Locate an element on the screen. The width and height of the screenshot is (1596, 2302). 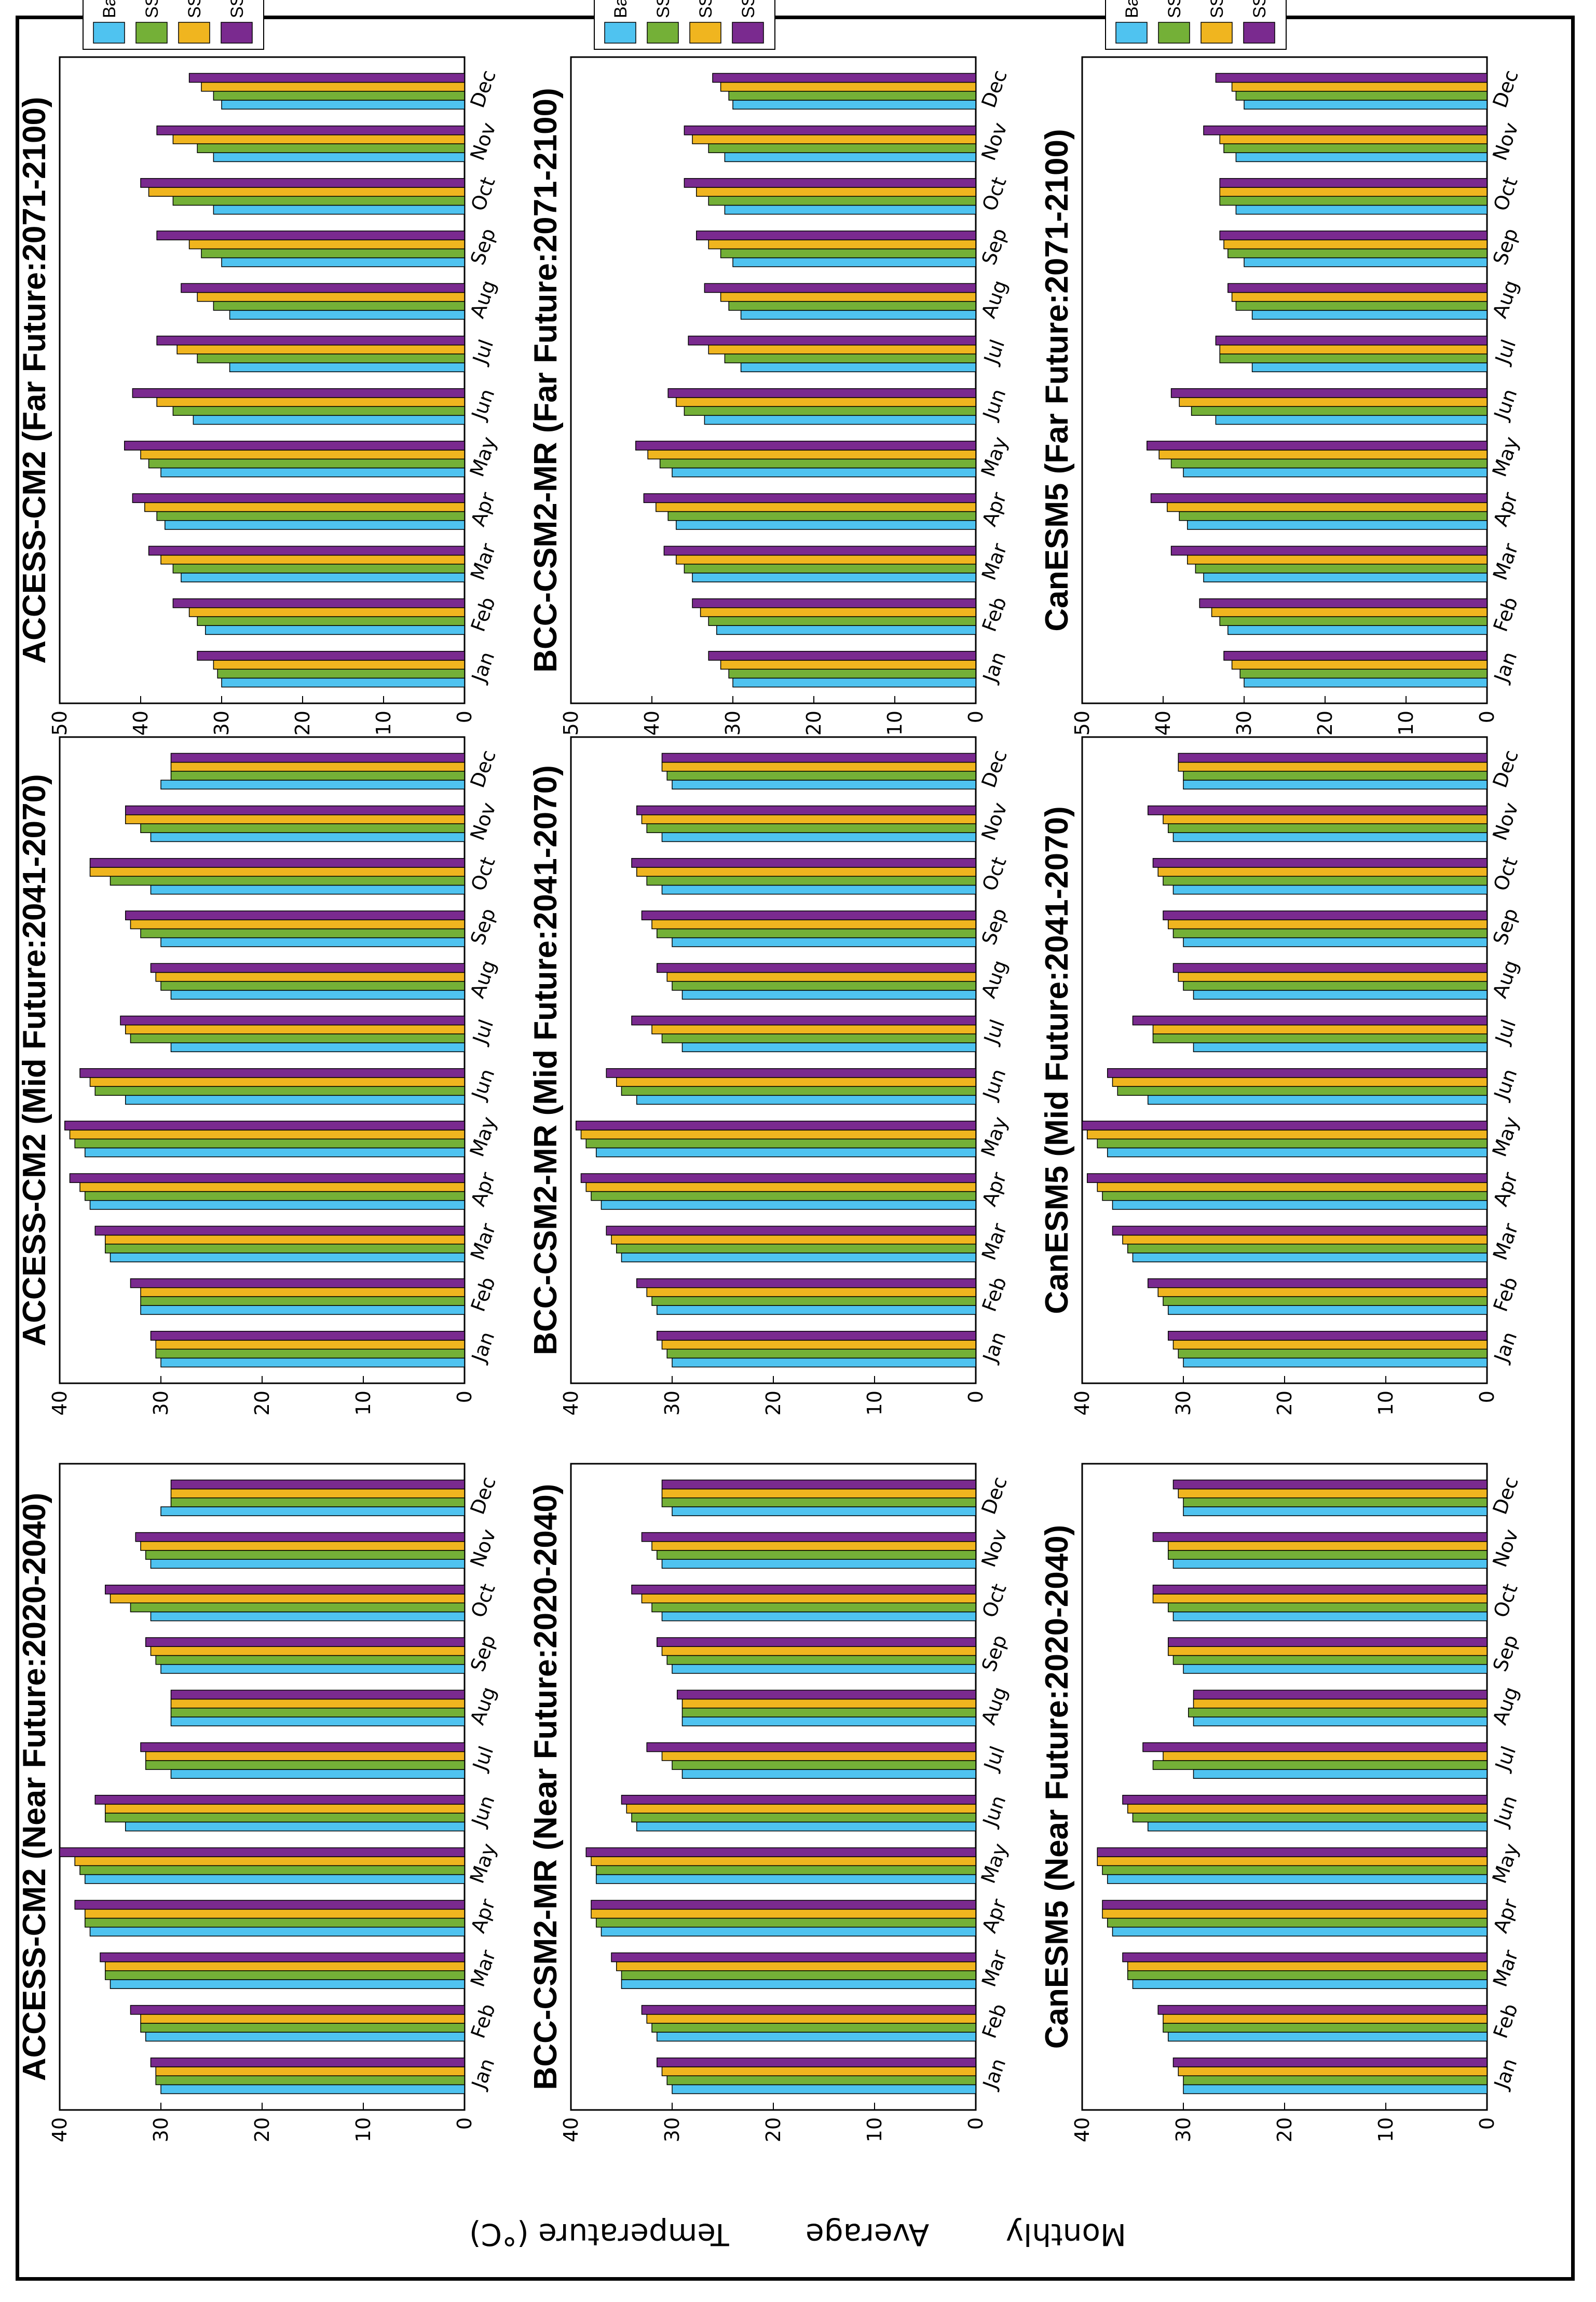
bar-baseline-sep is located at coordinates (824, 1669).